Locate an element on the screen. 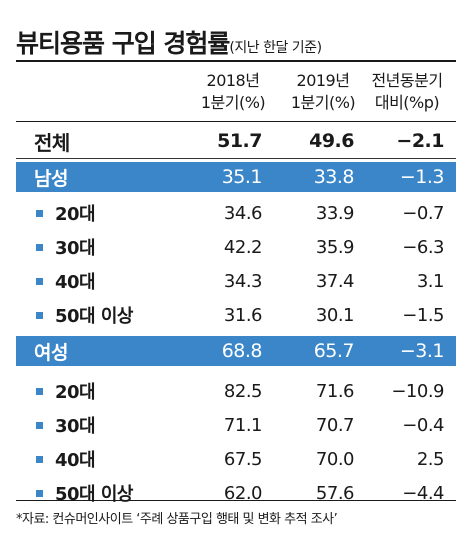 This screenshot has width=469, height=544. table-row: 50대 이상 31.6 30.1 −1.5 is located at coordinates (236, 315).